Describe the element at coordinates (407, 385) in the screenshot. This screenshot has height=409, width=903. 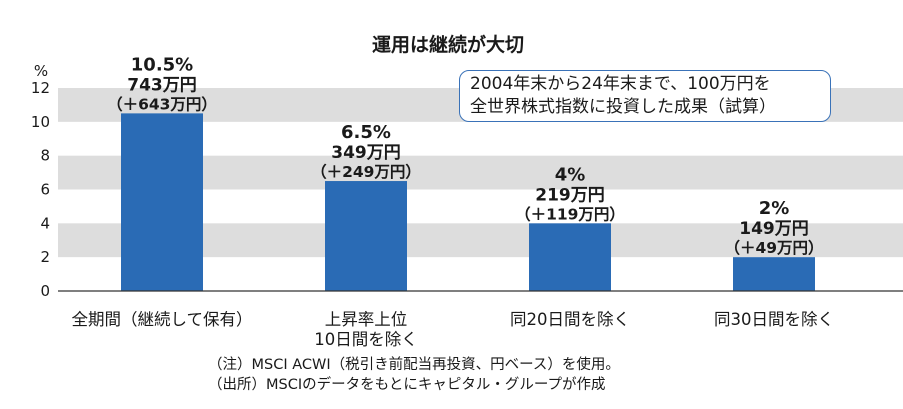
I see `footnote-source: （出所）MSCIのデータをもとにキャピタル・グループが作成` at that location.